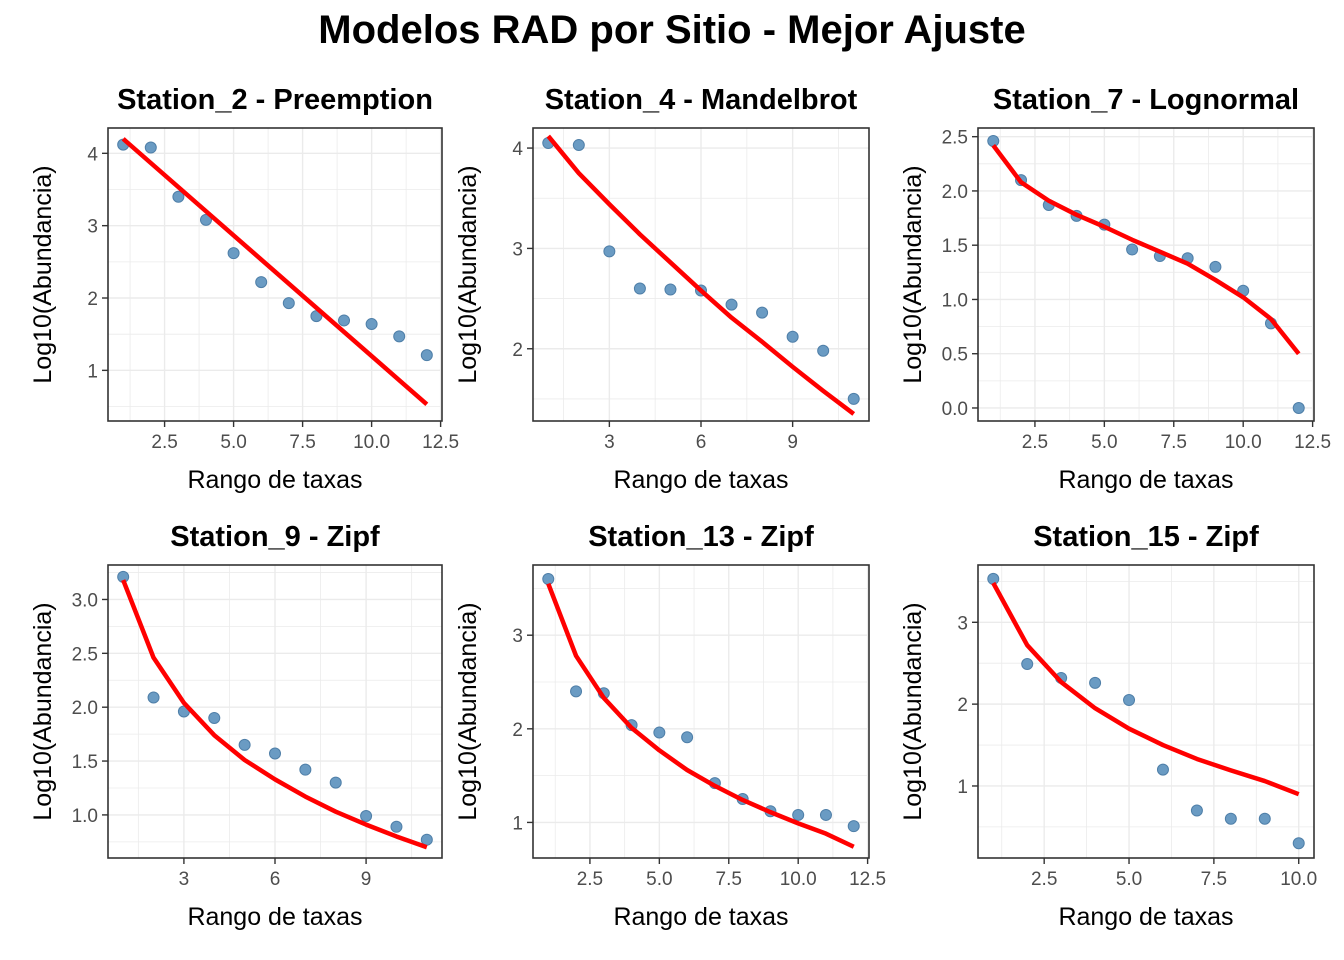  I want to click on page-title: Modelos RAD por Sitio - Mejor Ajuste, so click(672, 30).